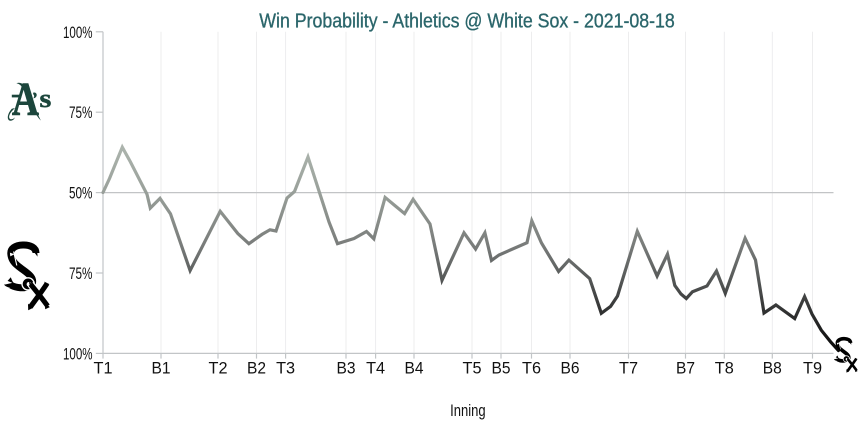 Image resolution: width=867 pixels, height=437 pixels. What do you see at coordinates (103, 369) in the screenshot?
I see `svg-text: T1` at bounding box center [103, 369].